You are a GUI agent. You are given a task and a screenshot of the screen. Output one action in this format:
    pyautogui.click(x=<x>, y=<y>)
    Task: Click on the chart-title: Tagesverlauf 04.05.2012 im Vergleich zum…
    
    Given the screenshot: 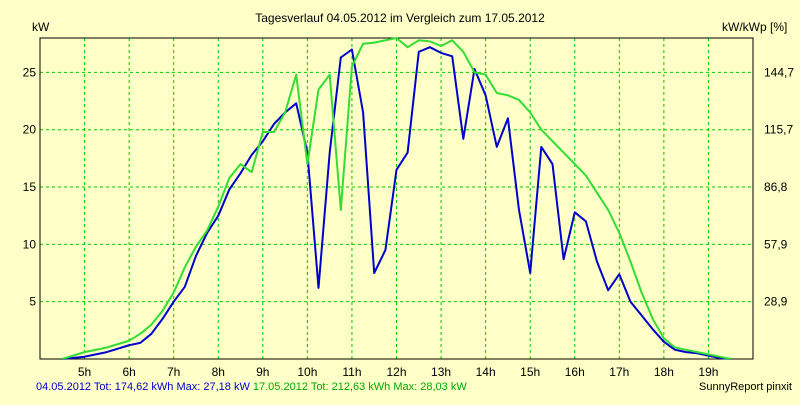 What is the action you would take?
    pyautogui.click(x=400, y=18)
    